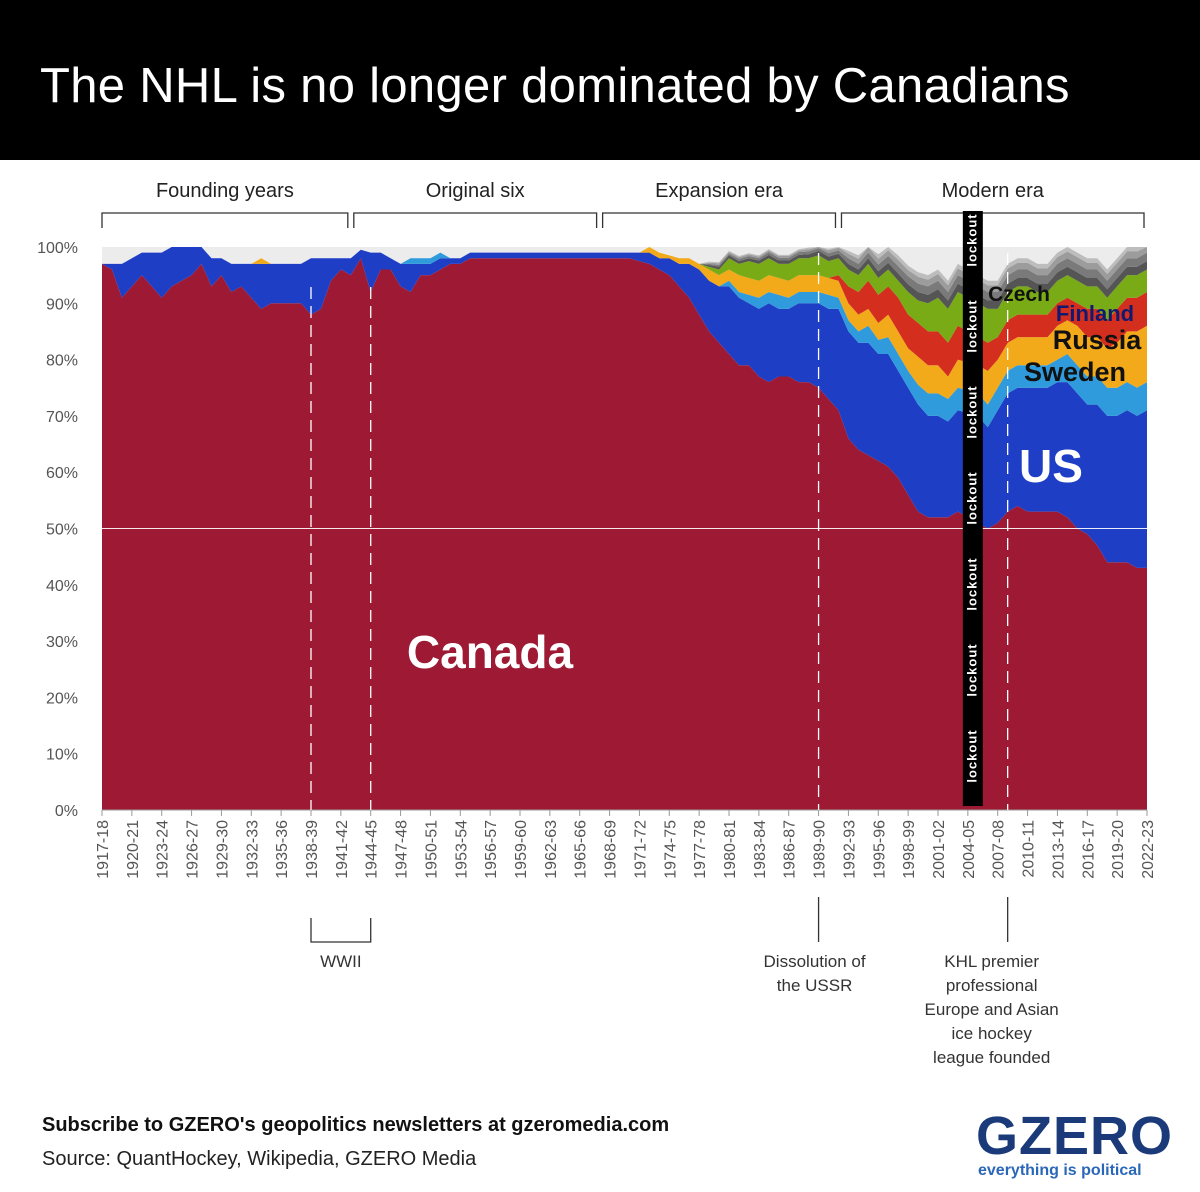 This screenshot has height=1192, width=1200. I want to click on x-tick-label: 1989-90, so click(820, 849).